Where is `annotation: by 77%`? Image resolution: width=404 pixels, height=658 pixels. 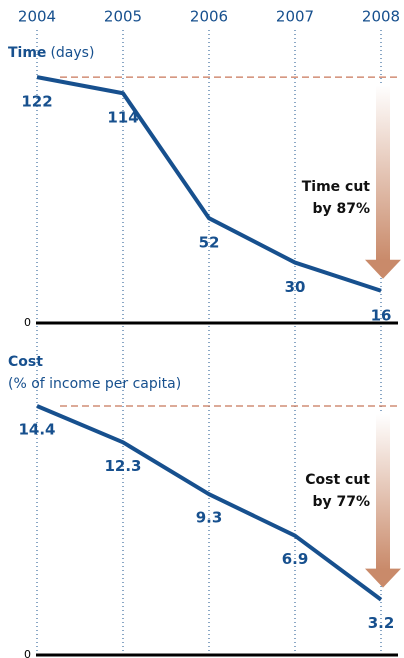
annotation: by 77% is located at coordinates (341, 502).